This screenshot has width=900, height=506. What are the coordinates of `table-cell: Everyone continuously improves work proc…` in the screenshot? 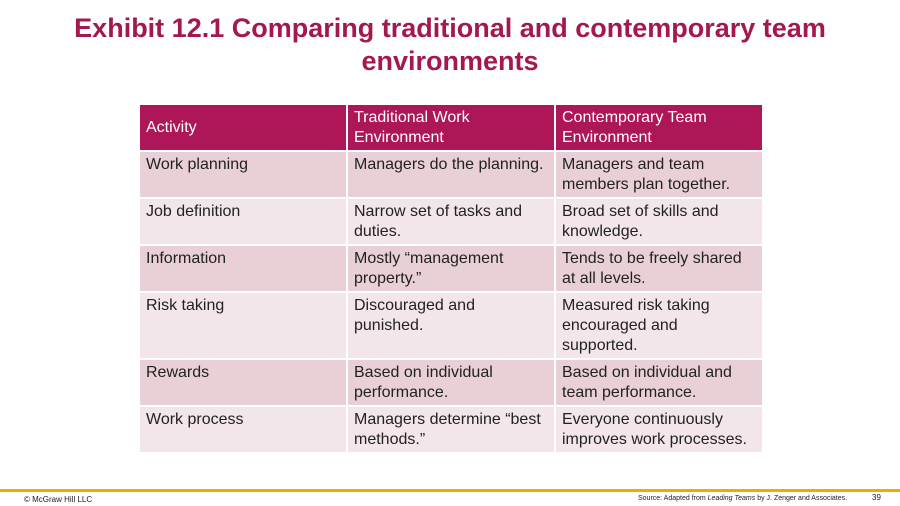 It's located at (659, 429).